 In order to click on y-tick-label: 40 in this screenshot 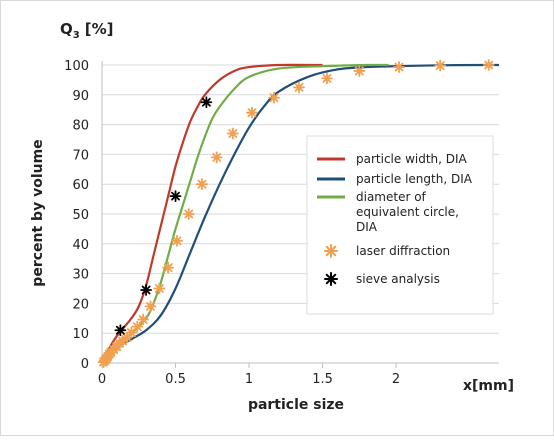, I will do `click(80, 245)`.